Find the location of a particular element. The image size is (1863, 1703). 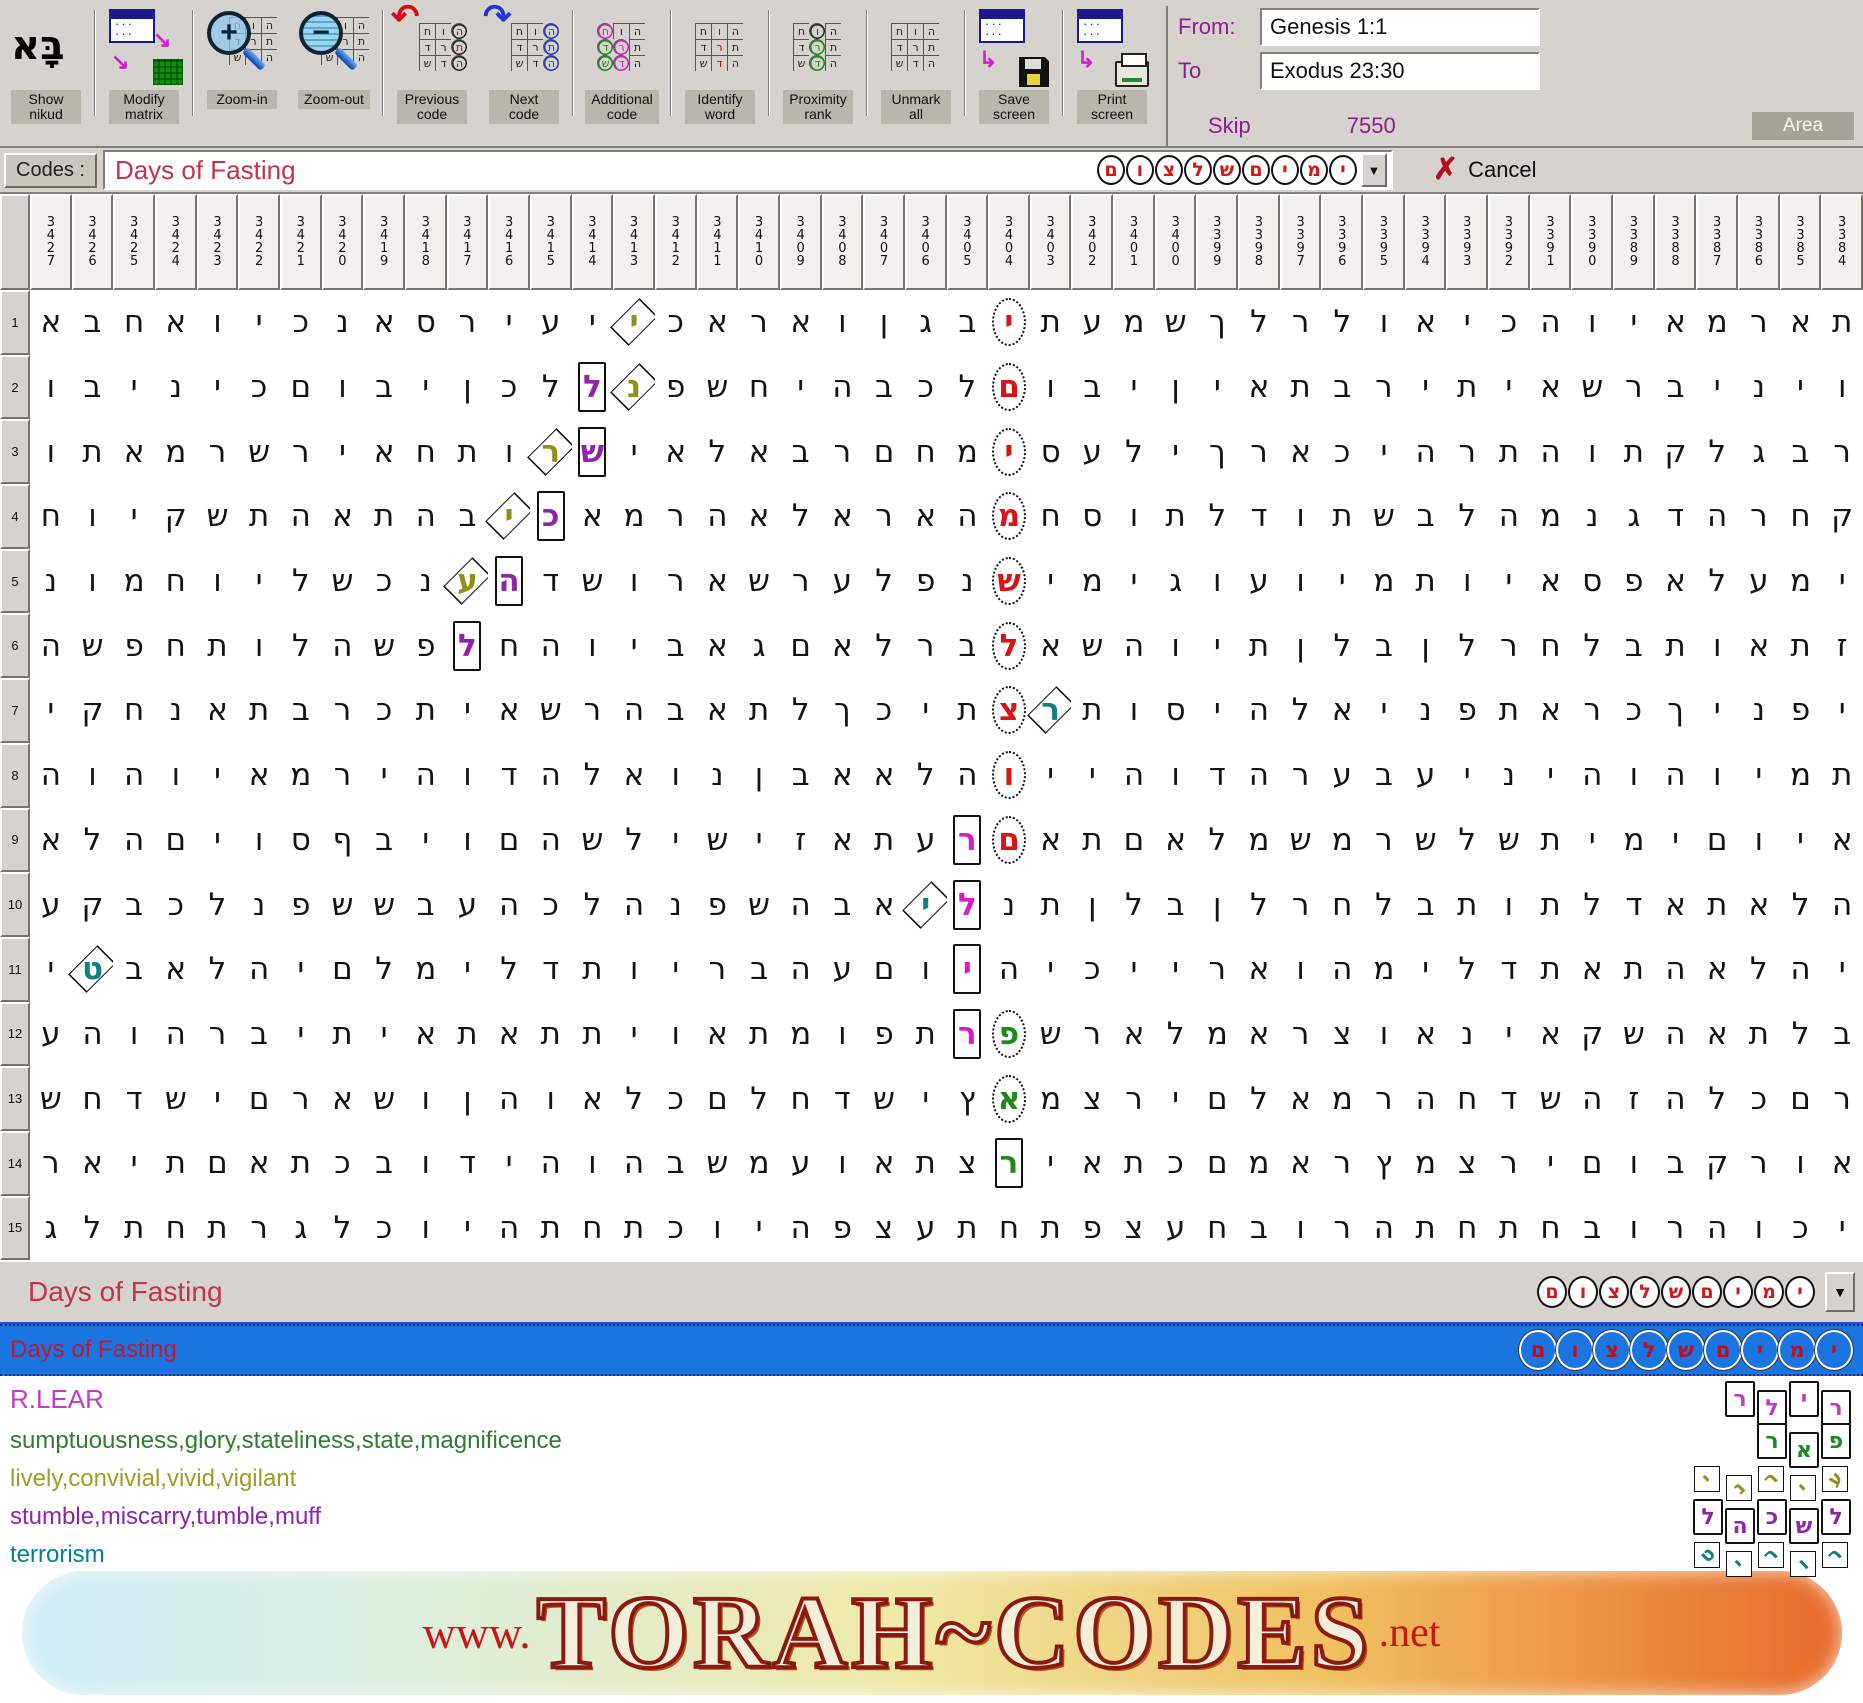

result-item: R.LEAR ר ל י ר is located at coordinates (931, 1401).